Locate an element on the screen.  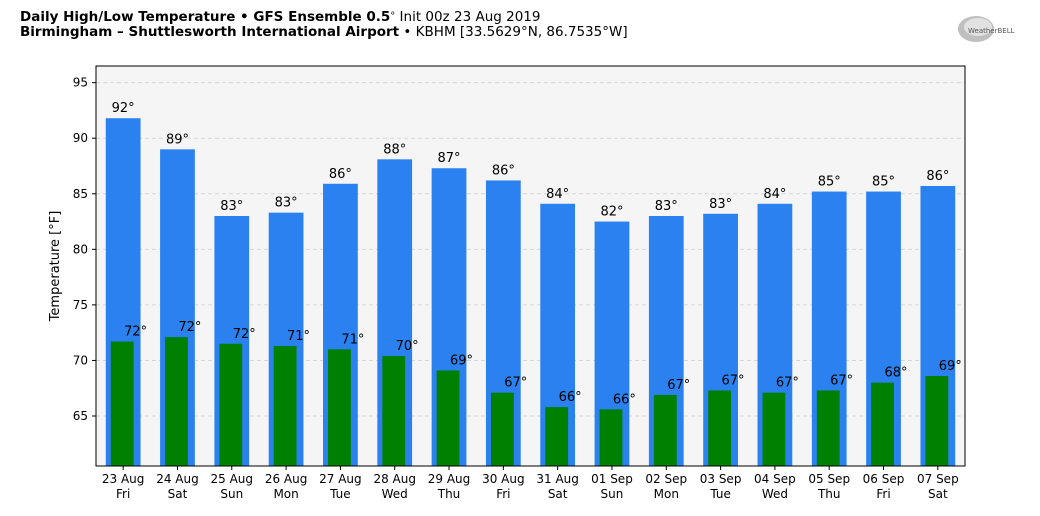
high-value-label: 92° is located at coordinates (123, 108).